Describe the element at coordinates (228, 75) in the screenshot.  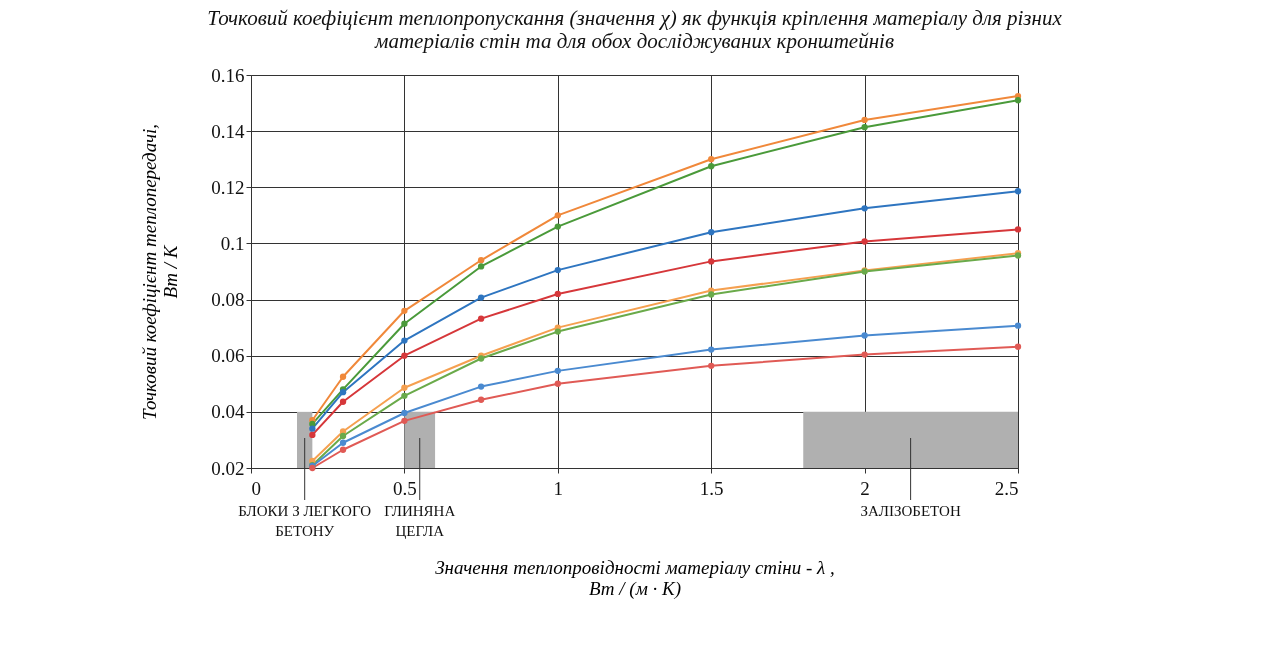
I see `y-tick-label: 0.16` at that location.